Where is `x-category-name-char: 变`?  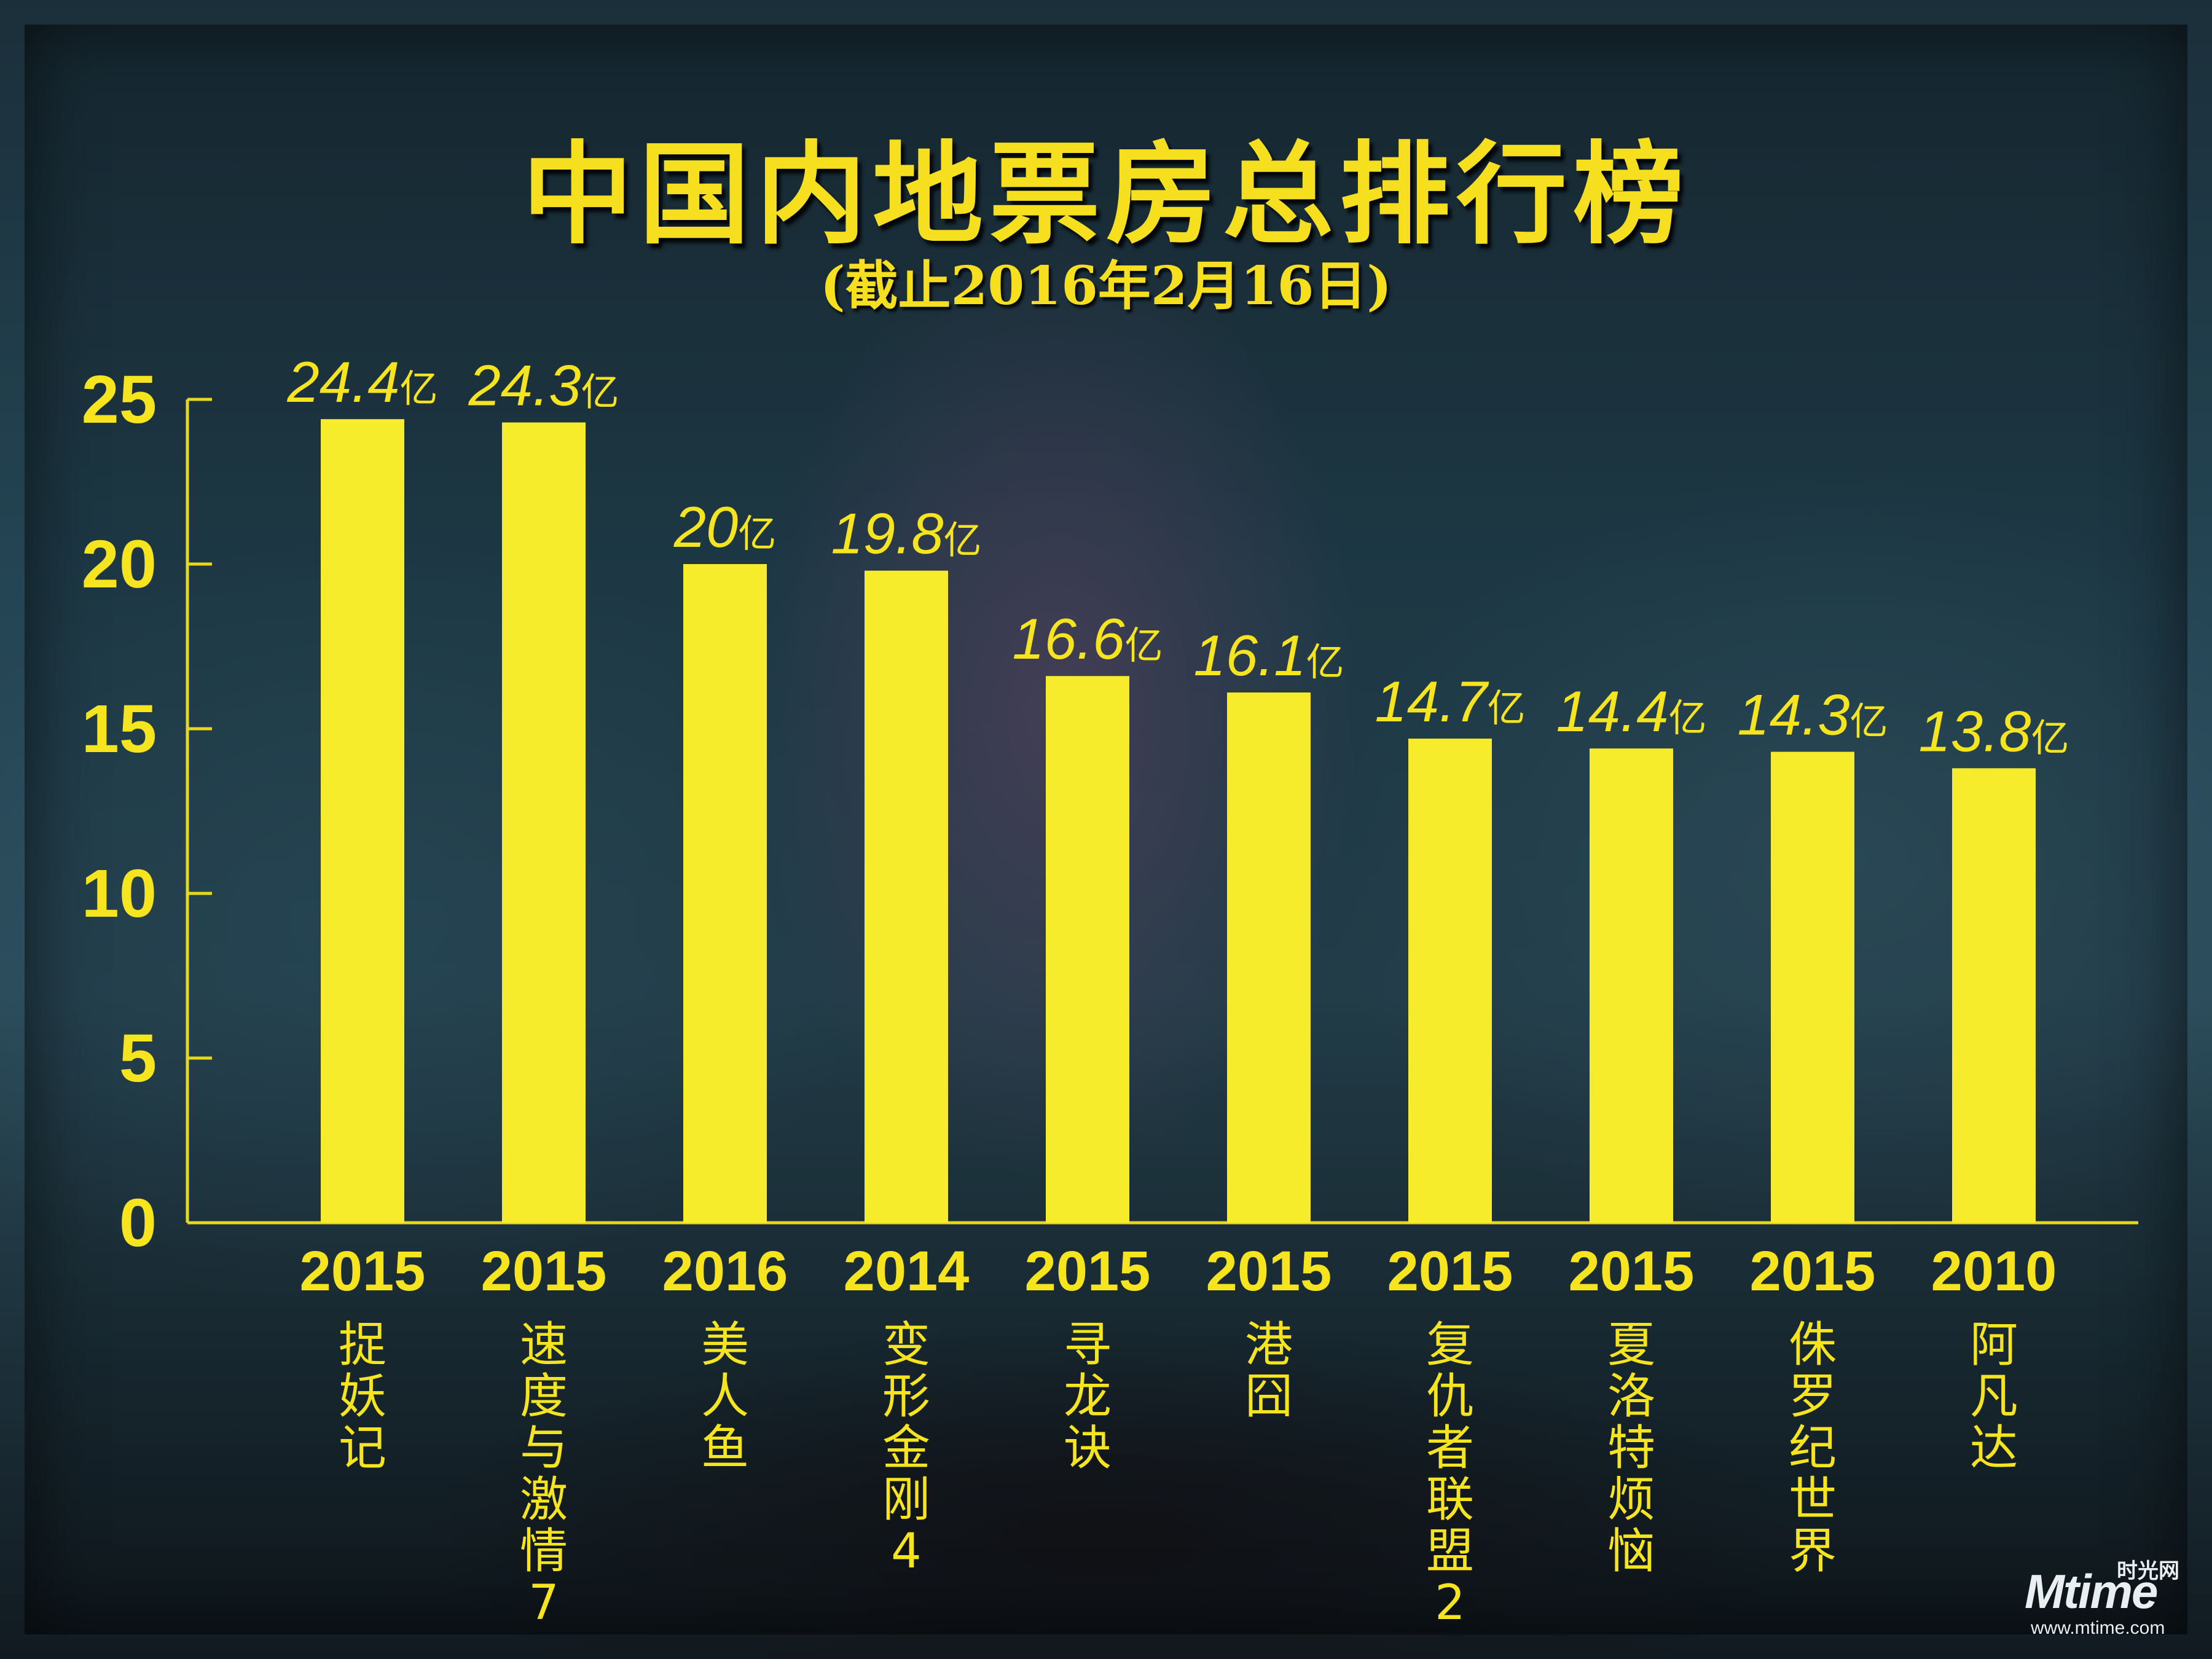
x-category-name-char: 变 is located at coordinates (906, 1345).